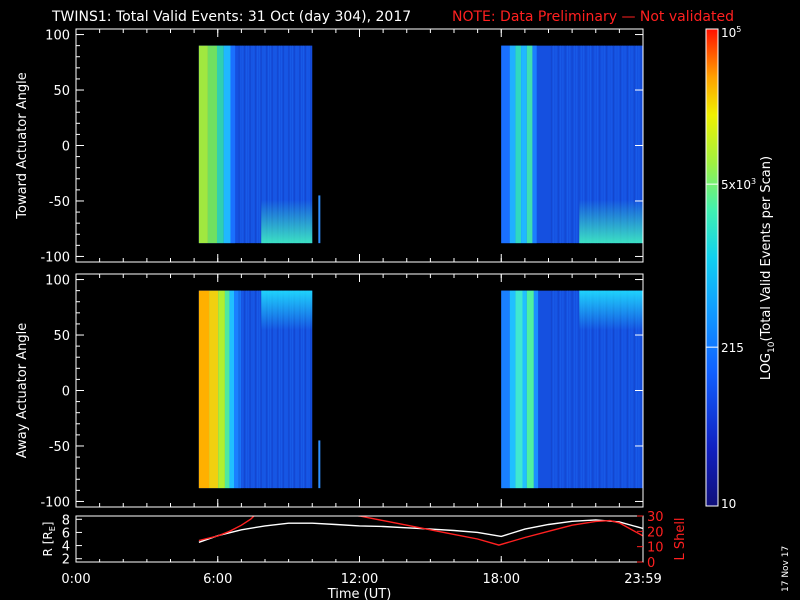 This screenshot has width=800, height=600. Describe the element at coordinates (736, 185) in the screenshot. I see `colorbar-tick-base: 5x10` at that location.